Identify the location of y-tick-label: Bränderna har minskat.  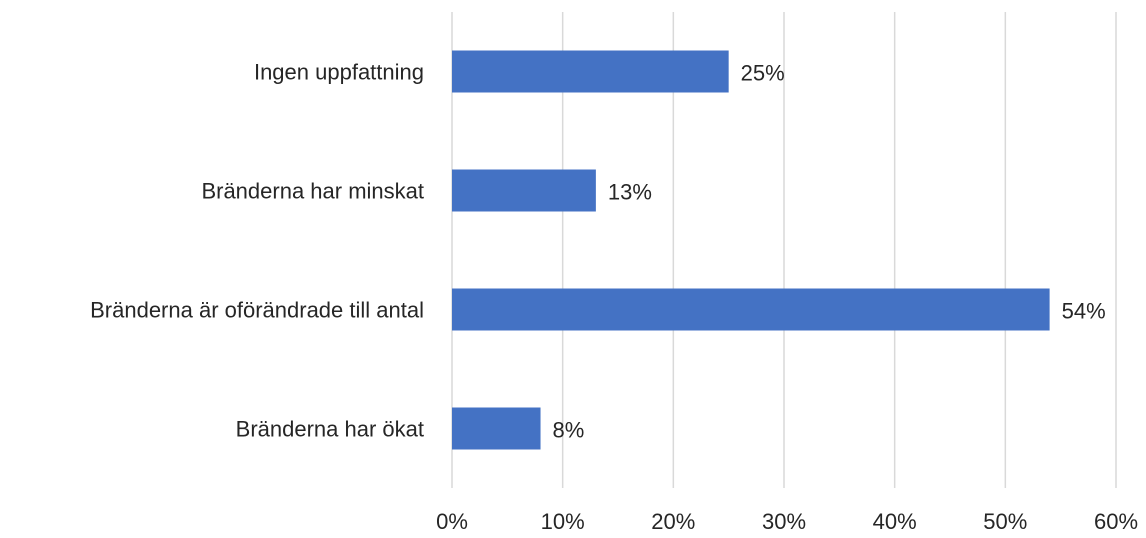
(312, 190).